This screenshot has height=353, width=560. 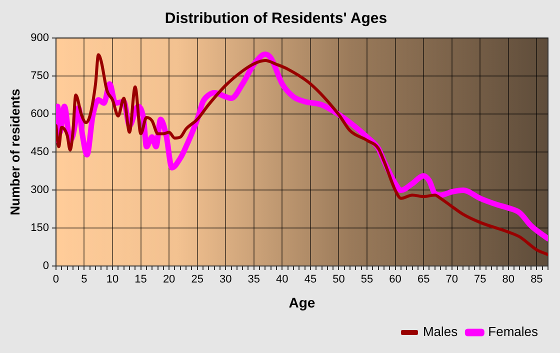 What do you see at coordinates (14, 152) in the screenshot?
I see `y-axis-title: Number of residents` at bounding box center [14, 152].